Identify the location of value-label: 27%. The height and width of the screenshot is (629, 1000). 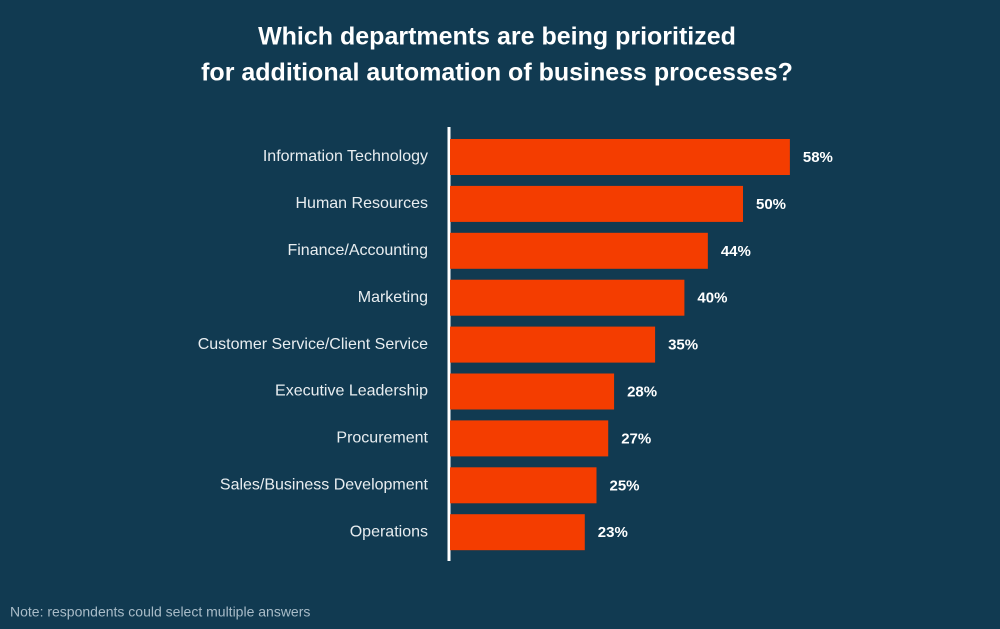
(636, 438).